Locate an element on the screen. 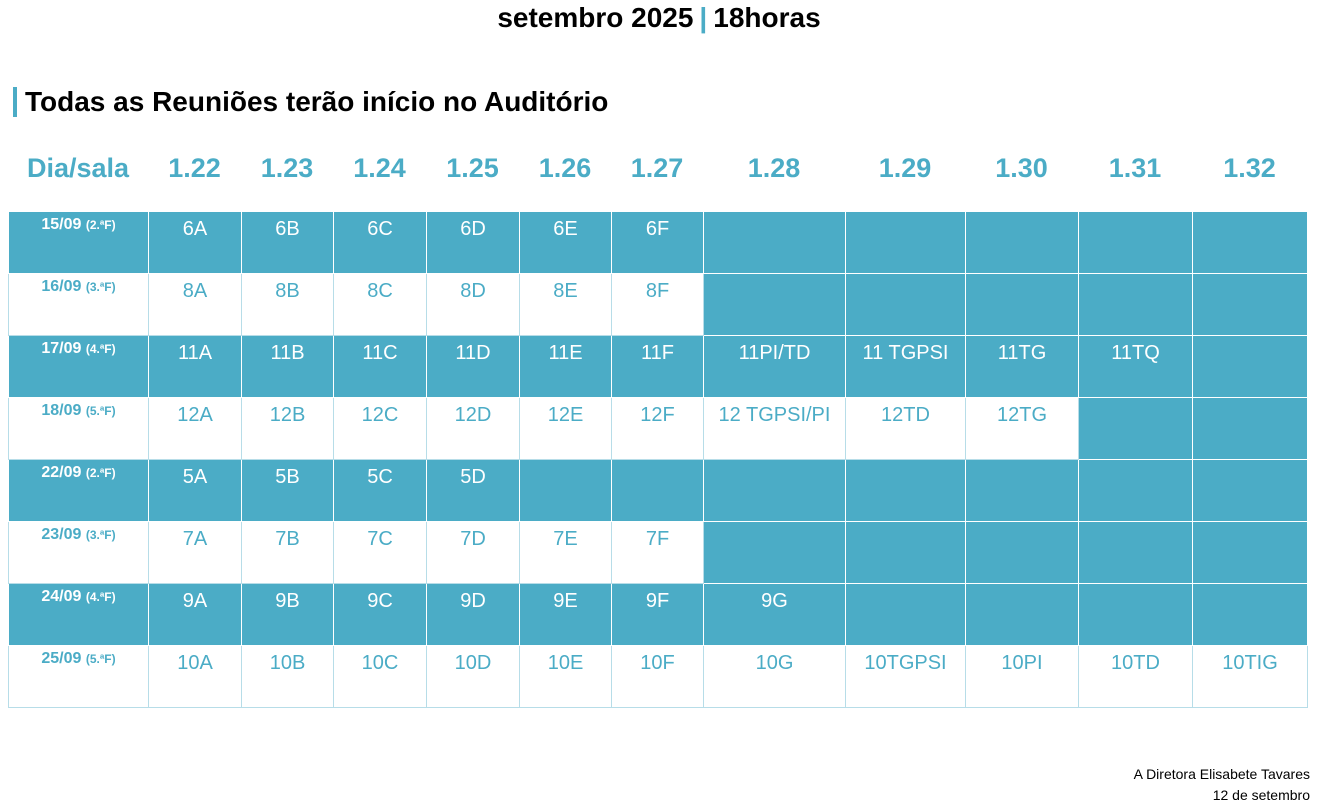  class-cell: 12 TGPSI/PI is located at coordinates (774, 428).